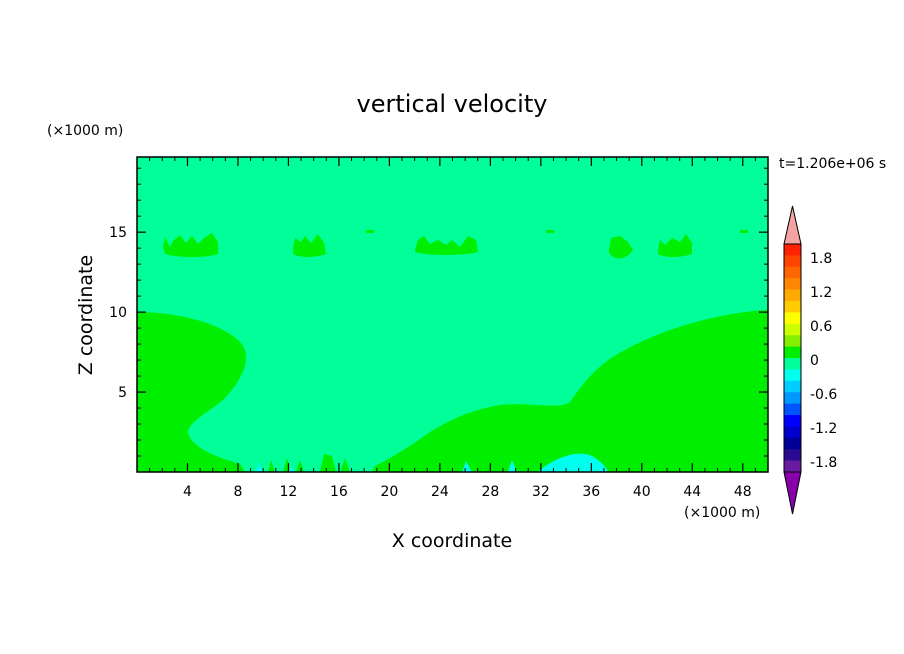 Image resolution: width=904 pixels, height=654 pixels. I want to click on region-low-right-updraft, so click(570, 391).